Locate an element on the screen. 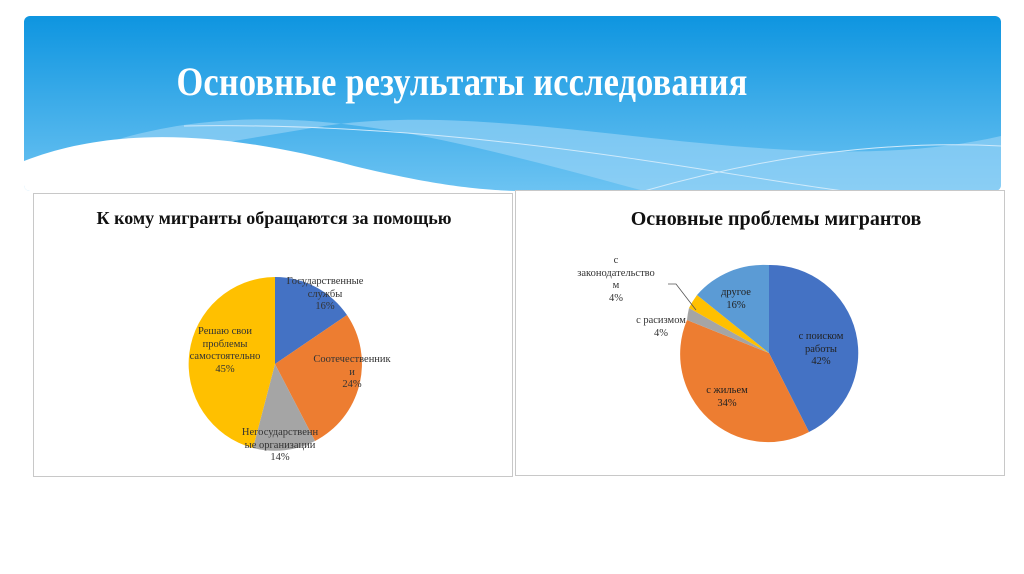 This screenshot has width=1024, height=574. slide-title: Основные результаты исследования is located at coordinates (462, 81).